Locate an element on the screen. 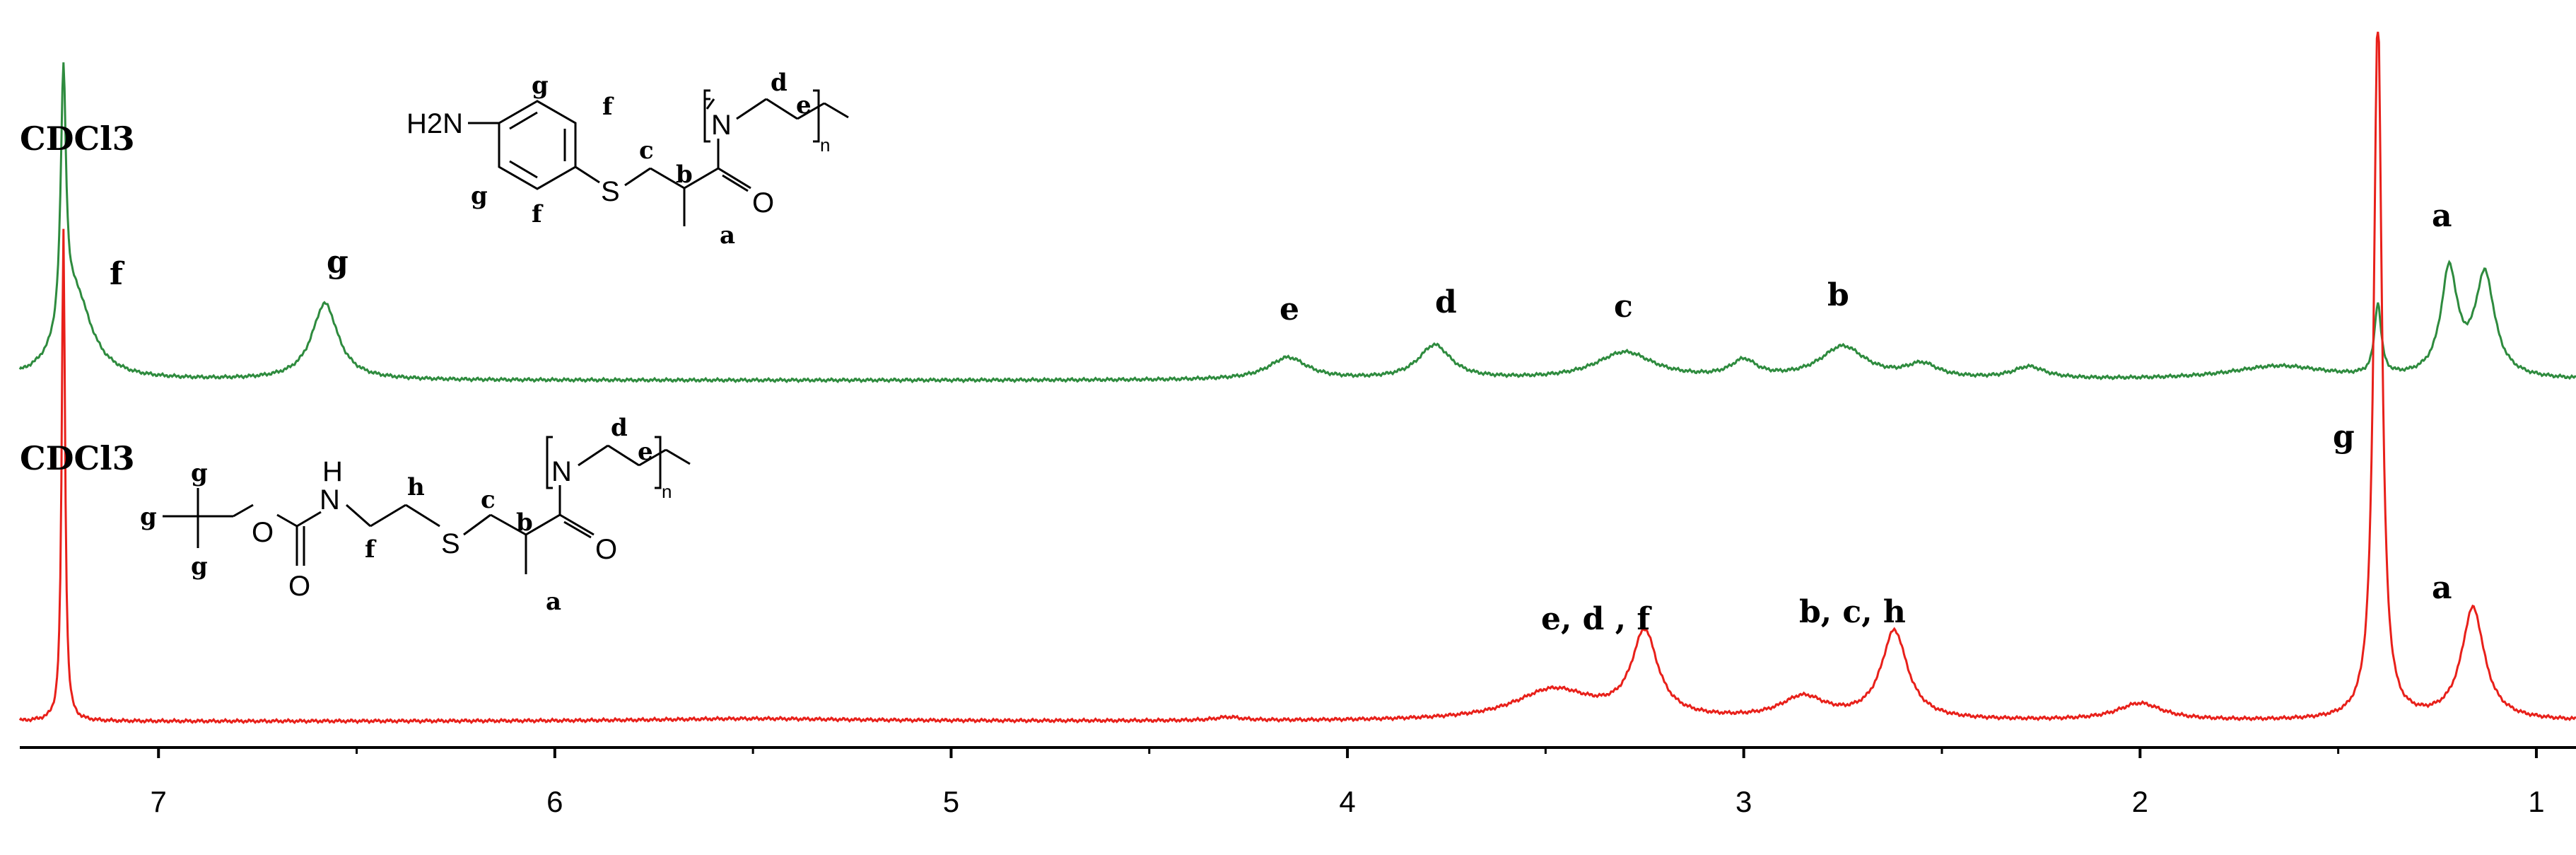 This screenshot has width=2576, height=855. peak-label-top-c: c is located at coordinates (1624, 307).